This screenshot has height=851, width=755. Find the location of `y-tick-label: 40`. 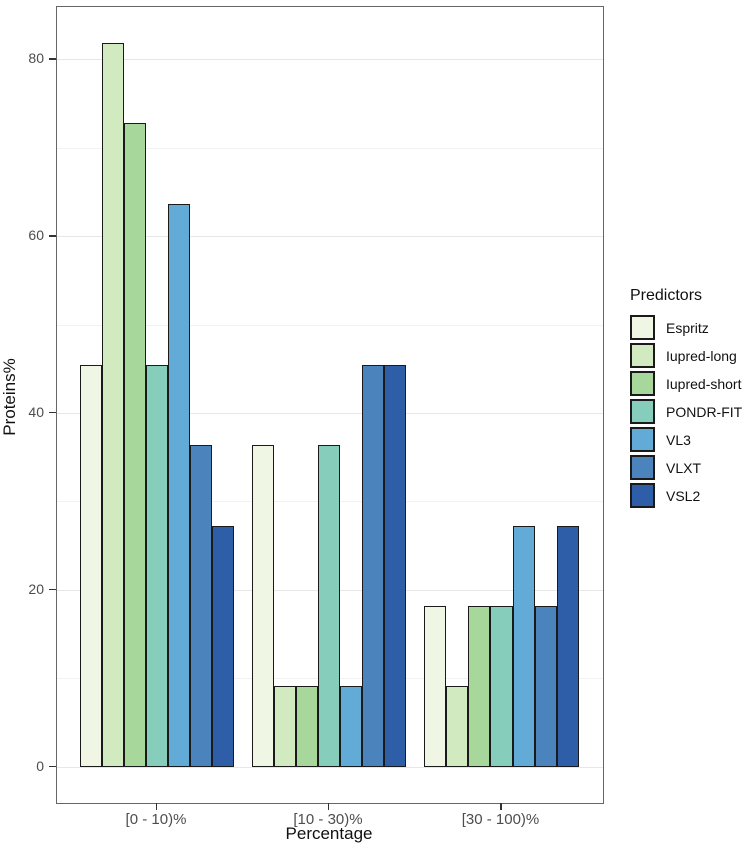

y-tick-label: 40 is located at coordinates (36, 411).